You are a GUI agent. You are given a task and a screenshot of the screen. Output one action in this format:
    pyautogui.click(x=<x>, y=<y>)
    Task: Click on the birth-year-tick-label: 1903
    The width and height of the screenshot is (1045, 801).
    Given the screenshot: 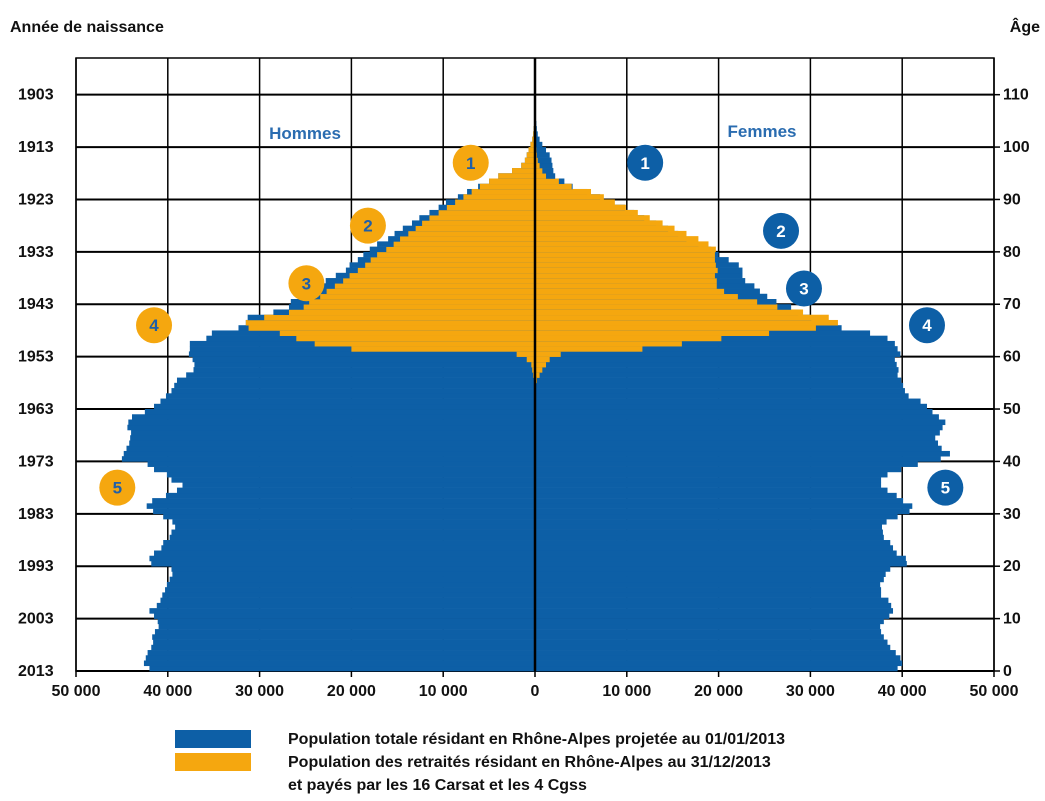 What is the action you would take?
    pyautogui.click(x=36, y=95)
    